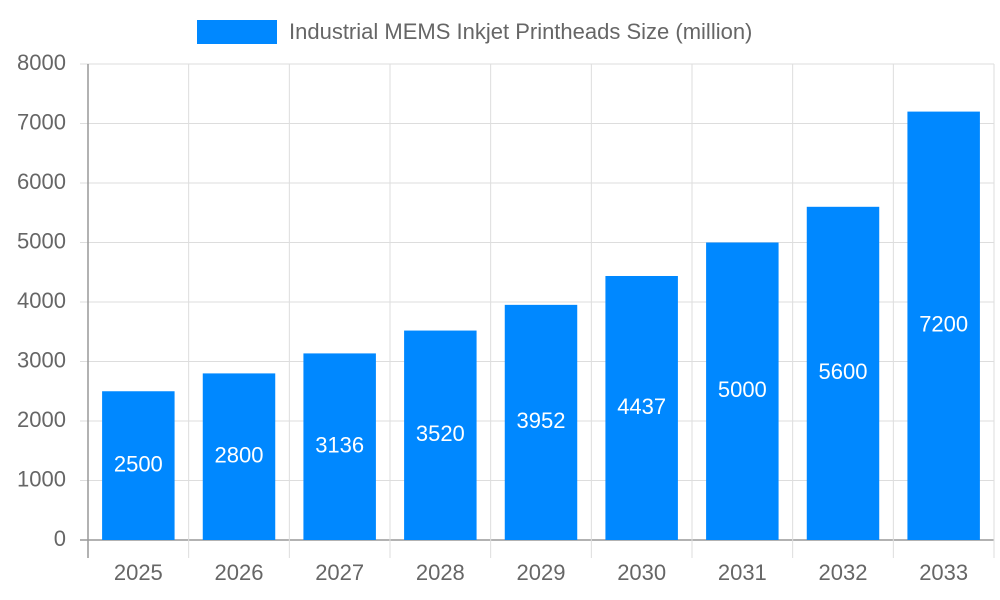  I want to click on data-label: 5600, so click(843, 371).